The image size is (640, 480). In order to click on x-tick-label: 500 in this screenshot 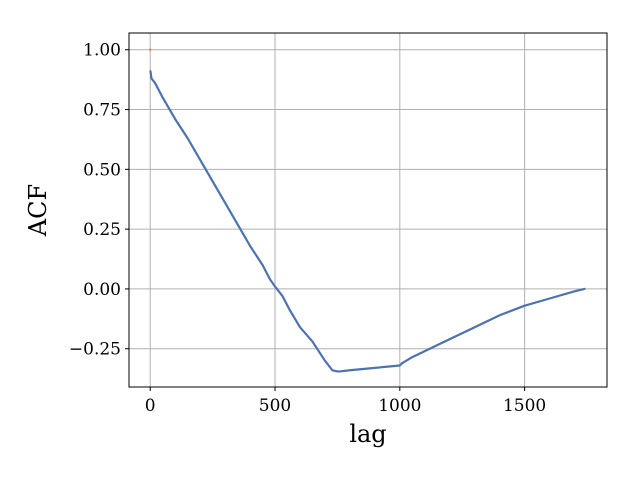, I will do `click(275, 406)`.